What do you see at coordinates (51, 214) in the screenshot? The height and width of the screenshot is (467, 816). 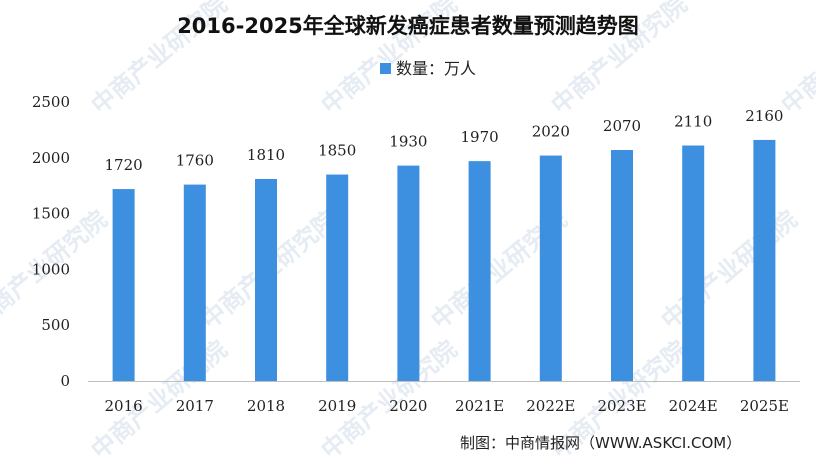 I see `y-tick-label: 1500` at bounding box center [51, 214].